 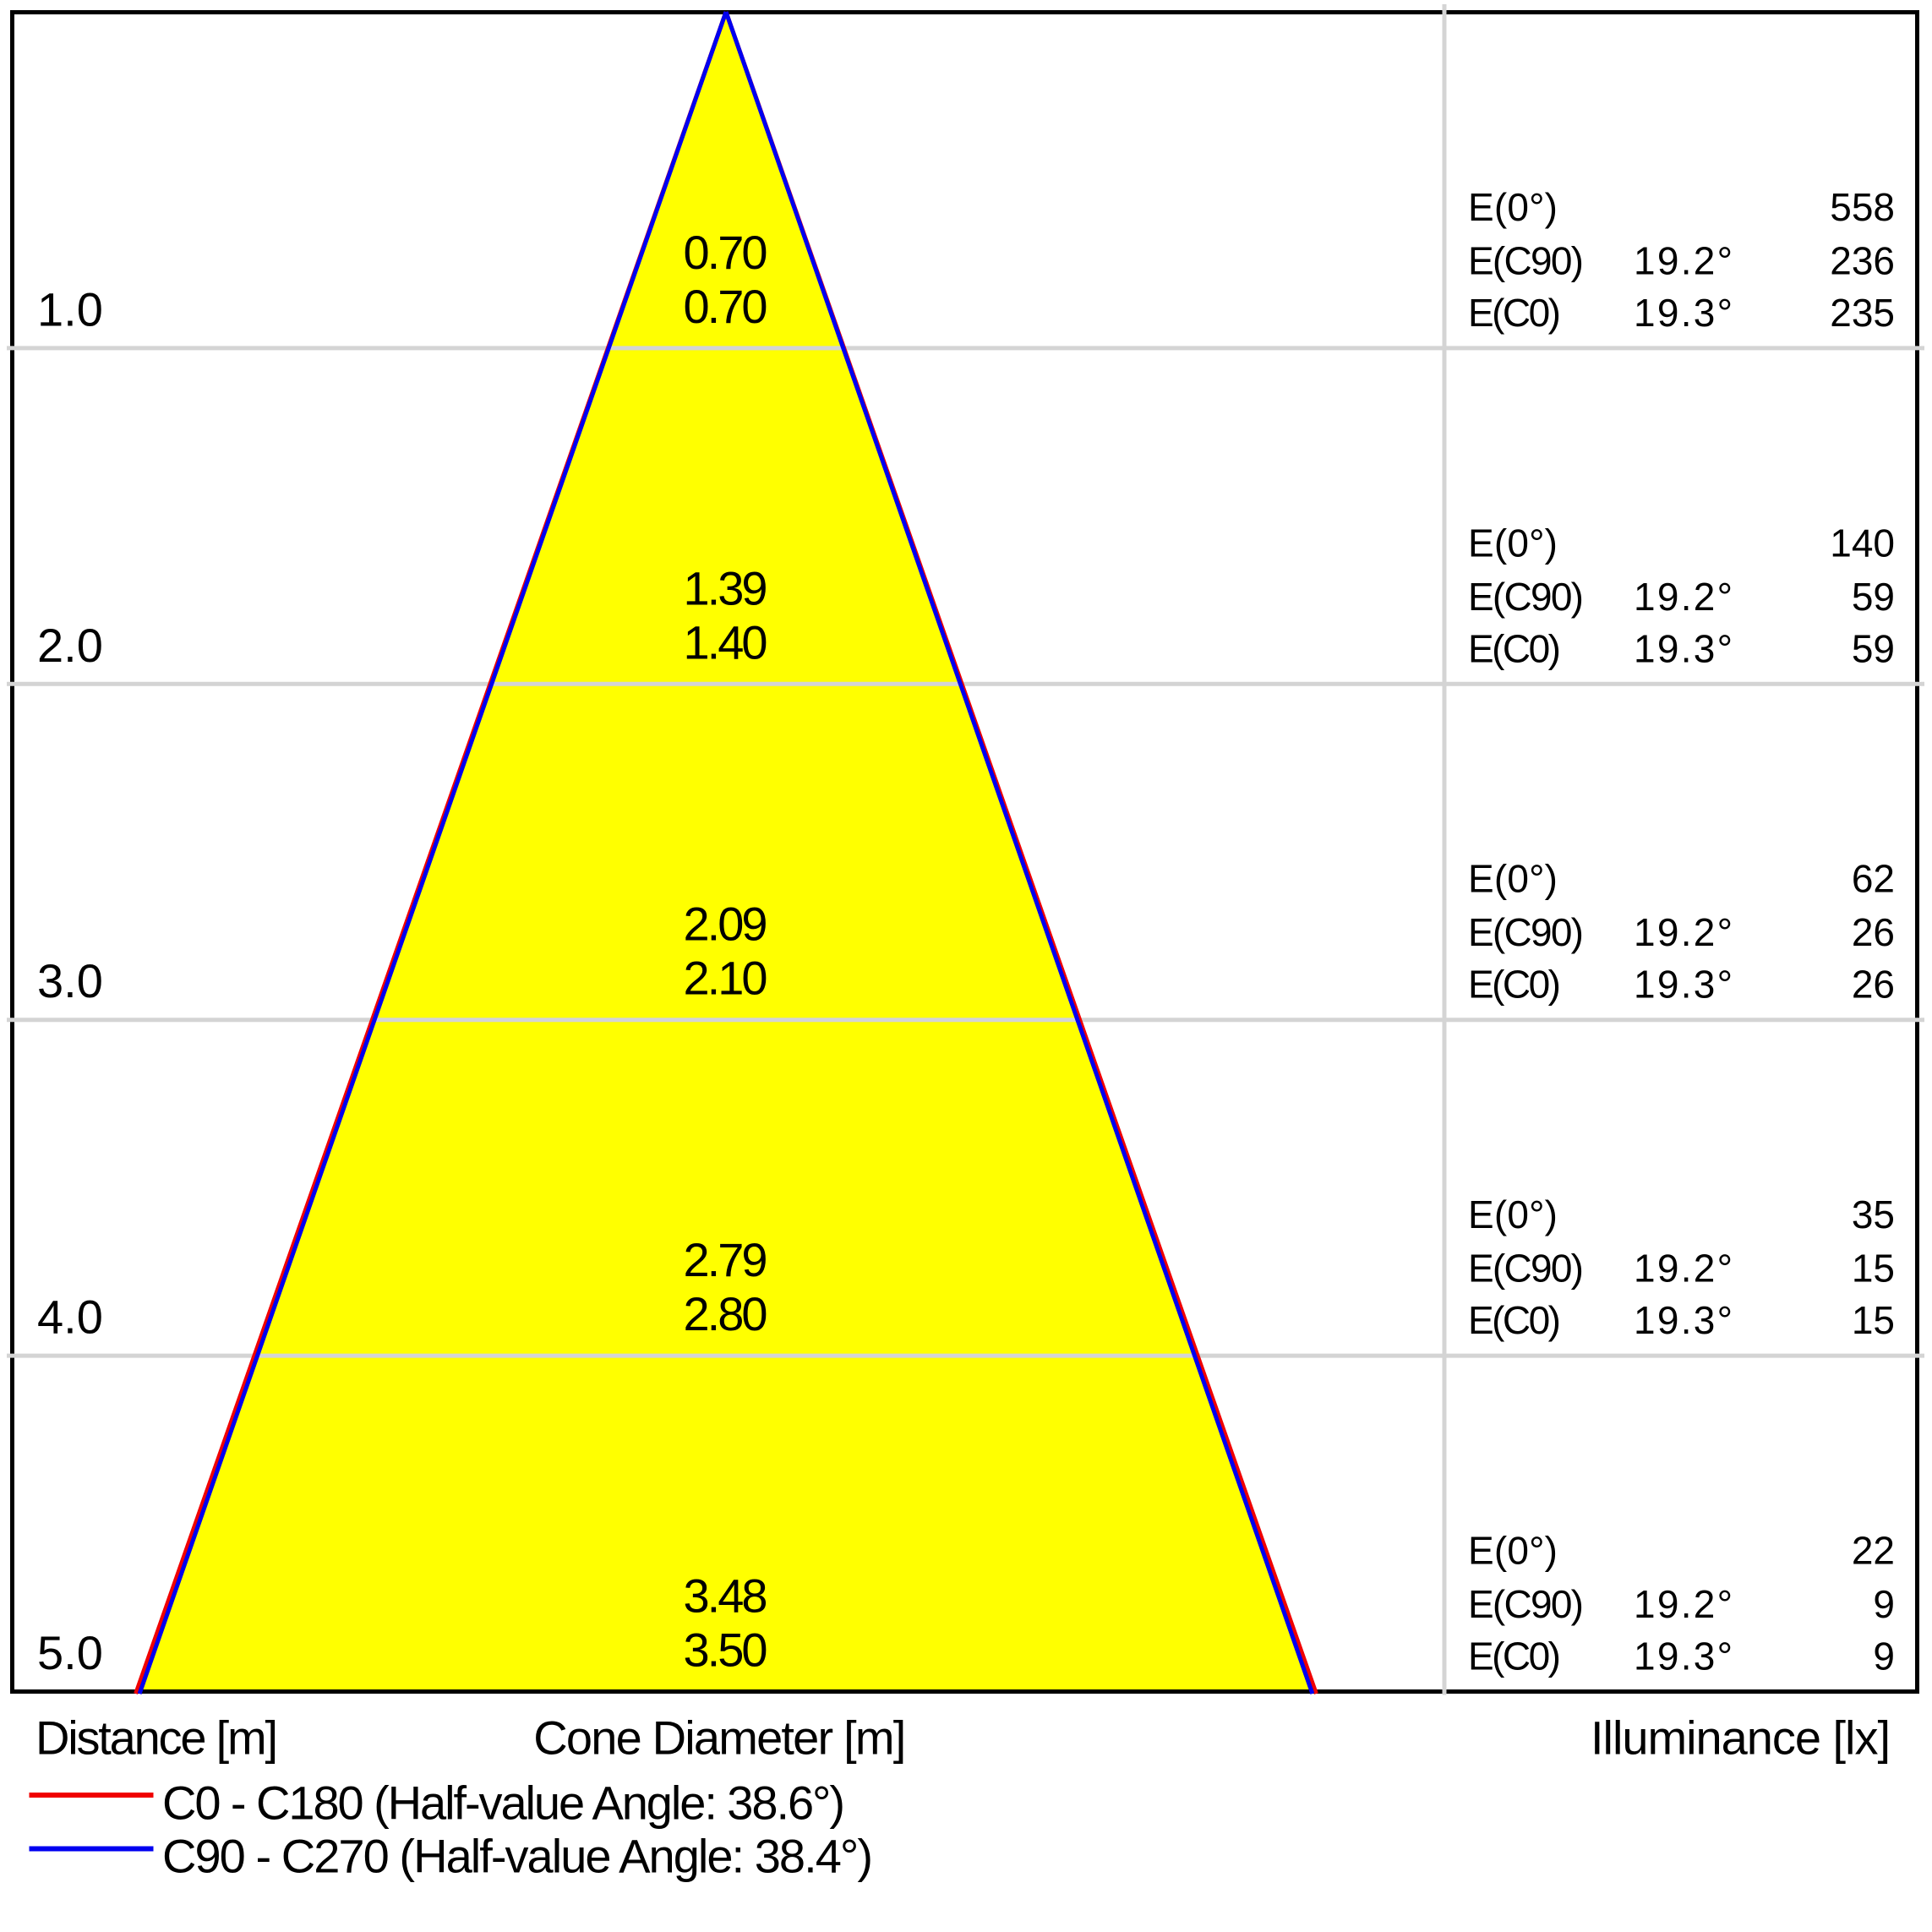 I want to click on svg-text: 3.48, so click(x=726, y=1596).